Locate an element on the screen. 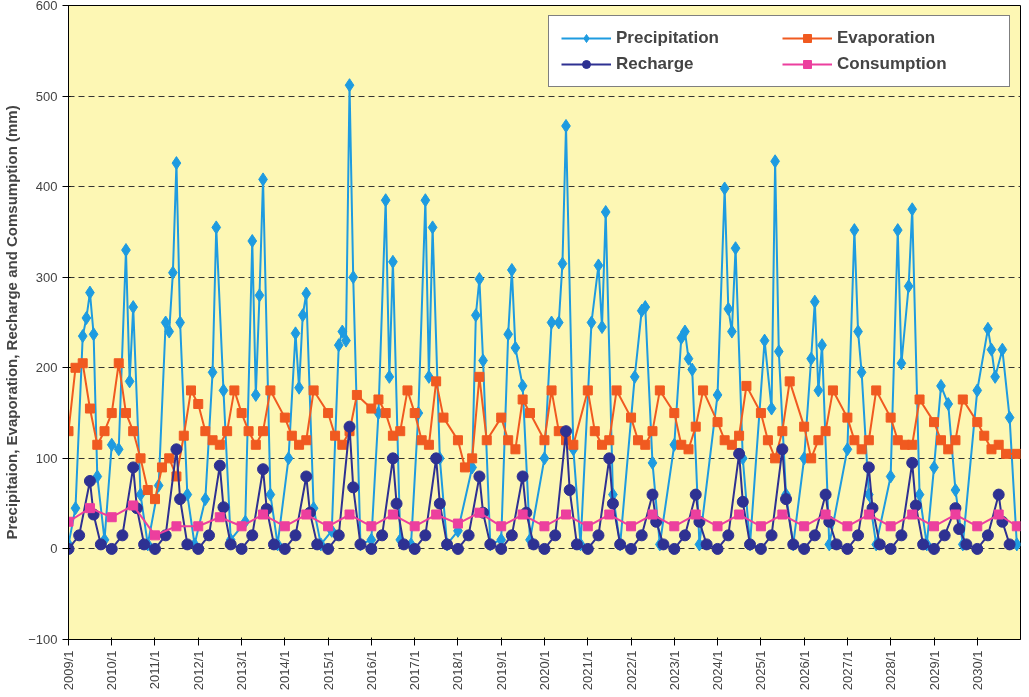  x-tick-label: 2025/1 is located at coordinates (761, 670).